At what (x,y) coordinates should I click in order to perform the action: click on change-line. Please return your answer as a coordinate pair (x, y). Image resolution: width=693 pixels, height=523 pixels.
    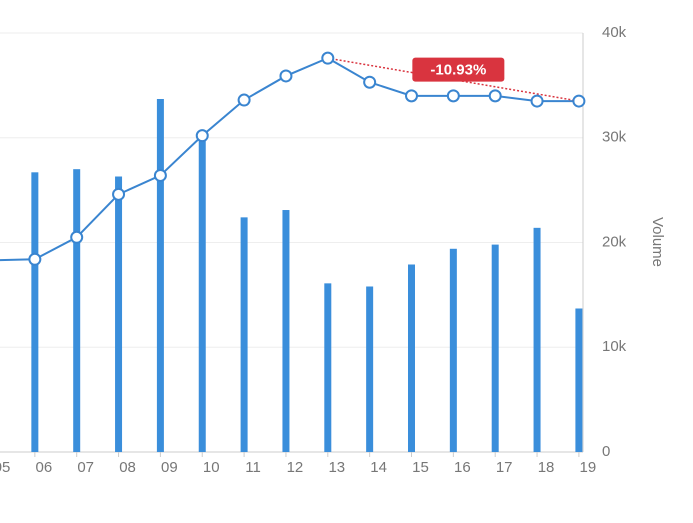
    Looking at the image, I should click on (453, 79).